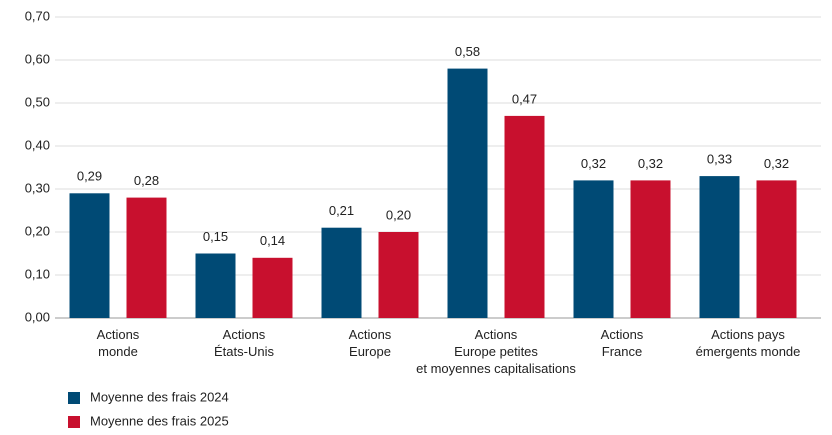 This screenshot has width=832, height=435. What do you see at coordinates (118, 343) in the screenshot?
I see `x-tick-label: Actions monde` at bounding box center [118, 343].